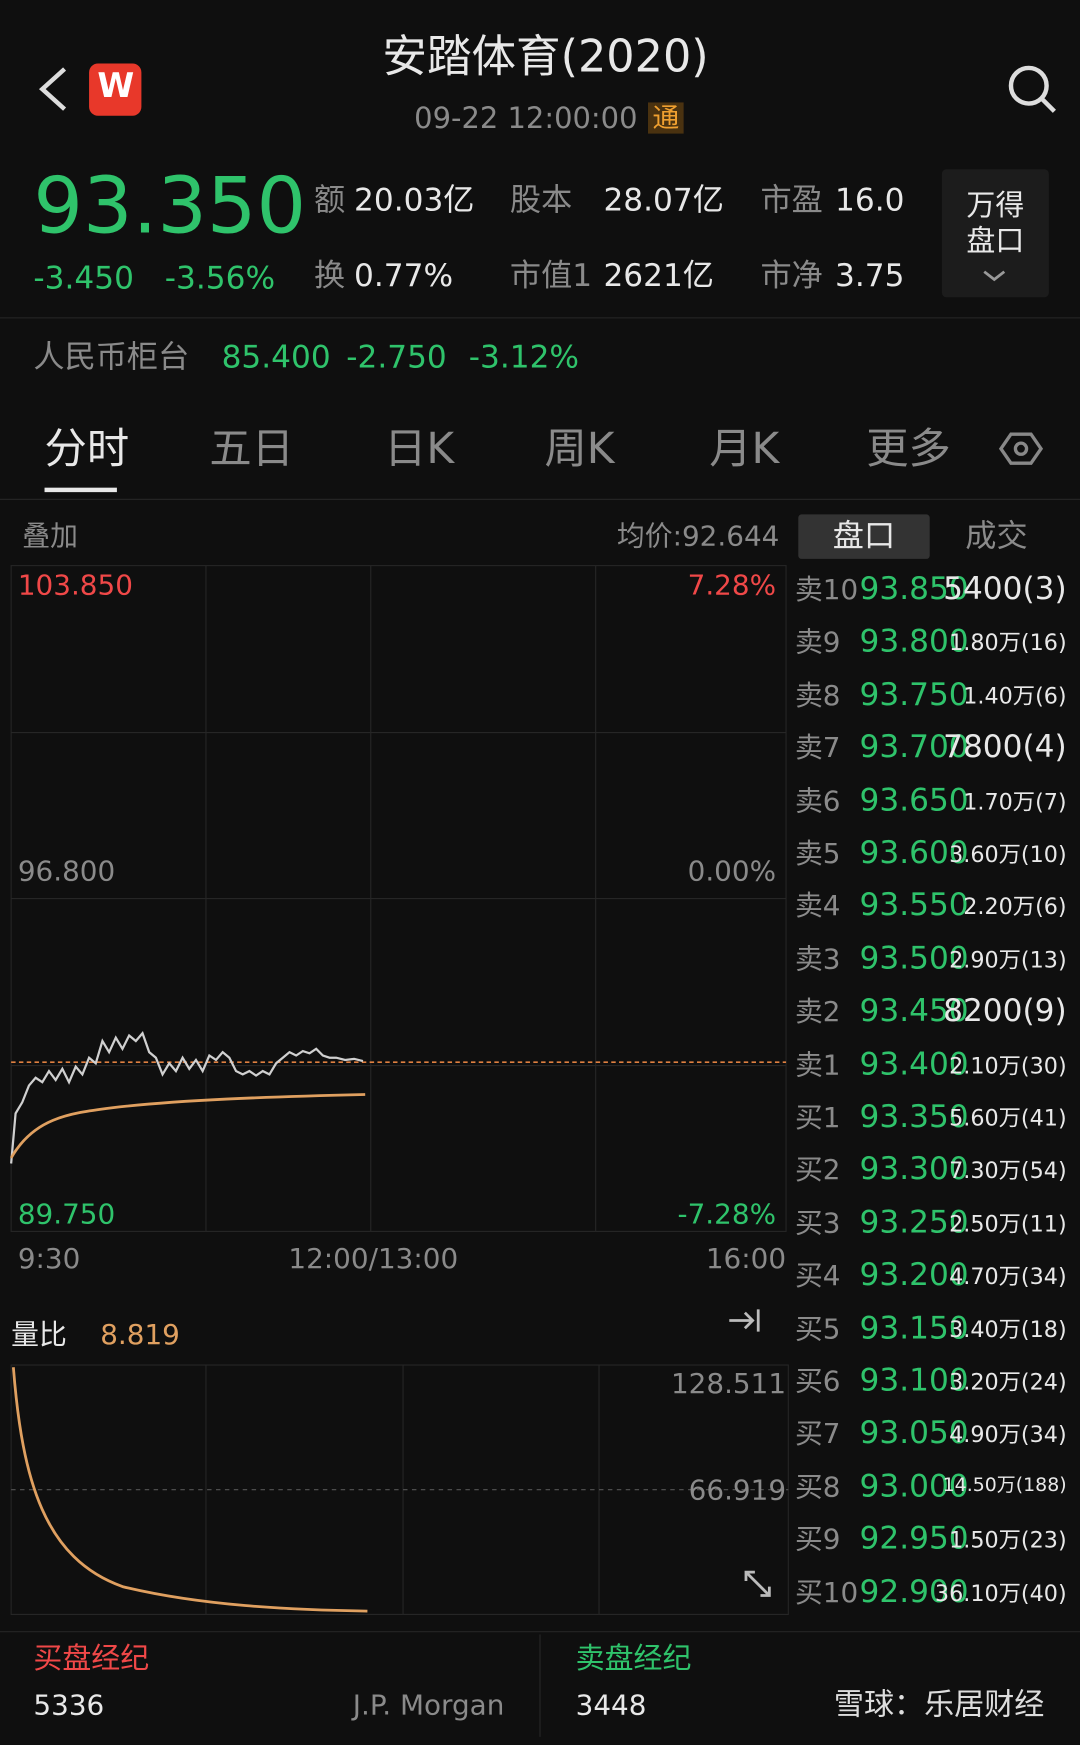 The image size is (1080, 1745). Describe the element at coordinates (995, 241) in the screenshot. I see `wind-button: 盘口` at that location.